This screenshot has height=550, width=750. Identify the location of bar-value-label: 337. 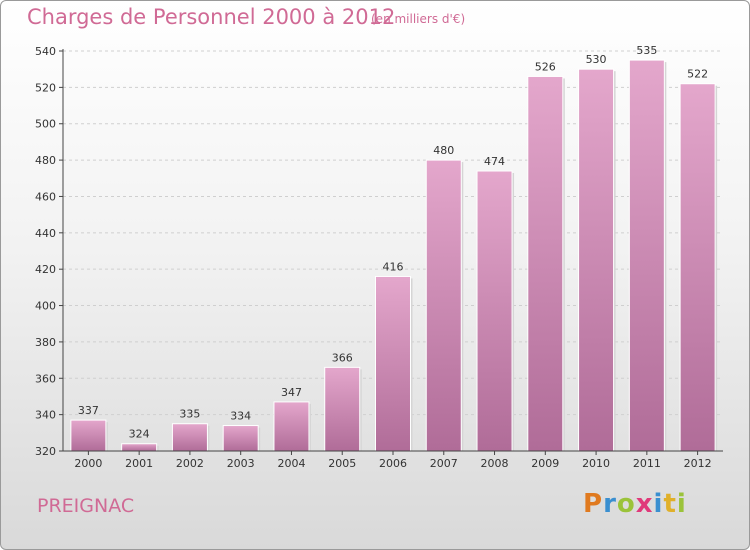
(88, 410).